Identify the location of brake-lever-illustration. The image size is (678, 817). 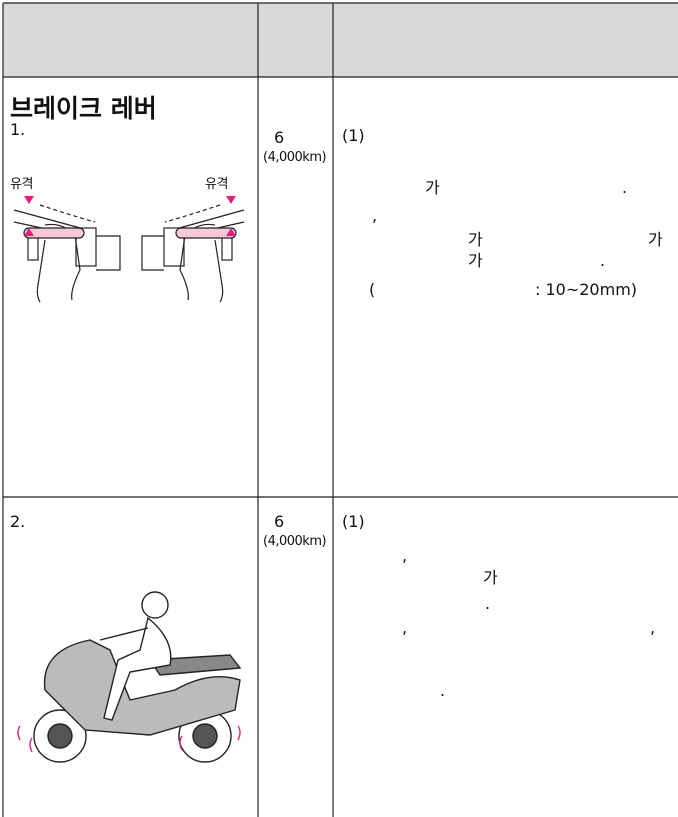
(129, 253).